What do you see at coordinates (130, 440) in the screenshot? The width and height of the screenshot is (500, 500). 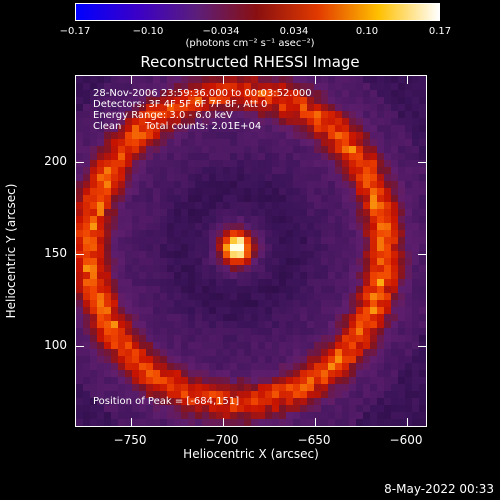 I see `x-tick-label: −750` at bounding box center [130, 440].